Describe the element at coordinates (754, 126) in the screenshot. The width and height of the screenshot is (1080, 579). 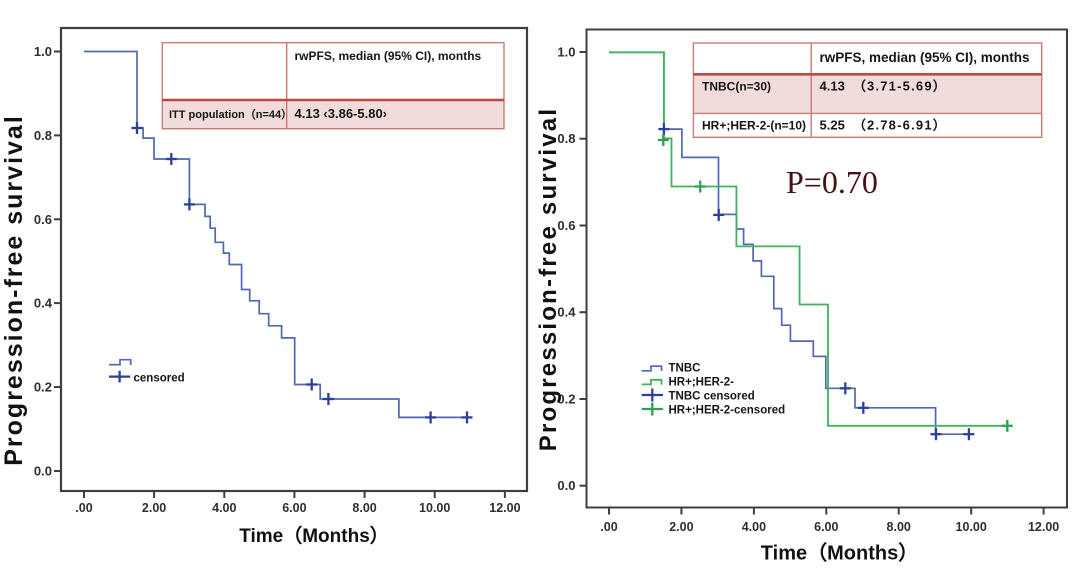
I see `svg-text: HR+;HER-2-(n=10)` at that location.